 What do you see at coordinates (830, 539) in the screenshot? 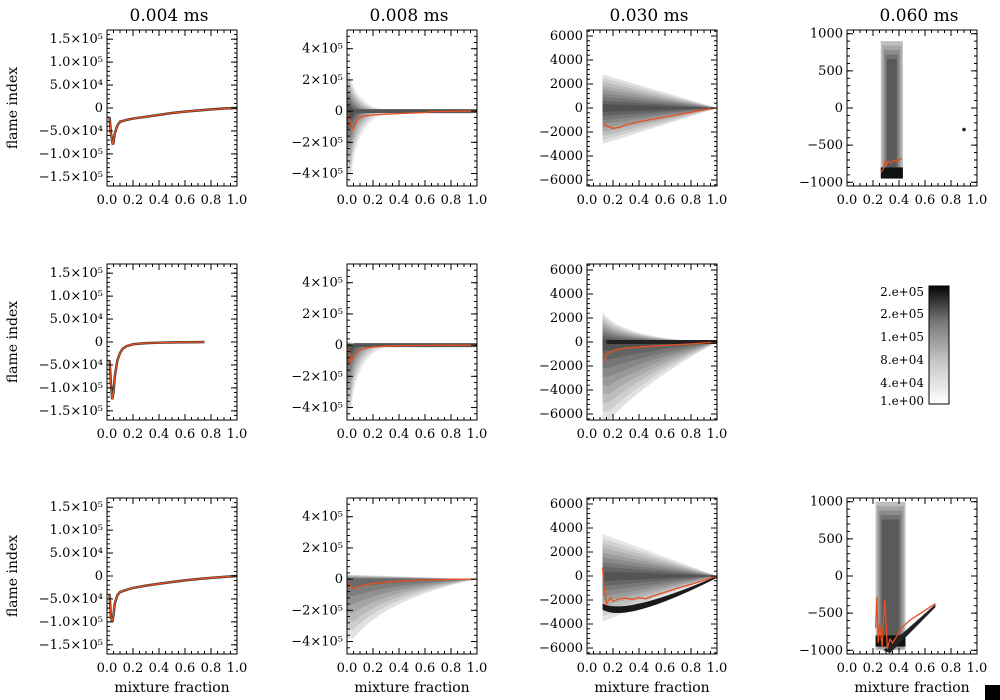
I see `y-tick-label: 500` at bounding box center [830, 539].